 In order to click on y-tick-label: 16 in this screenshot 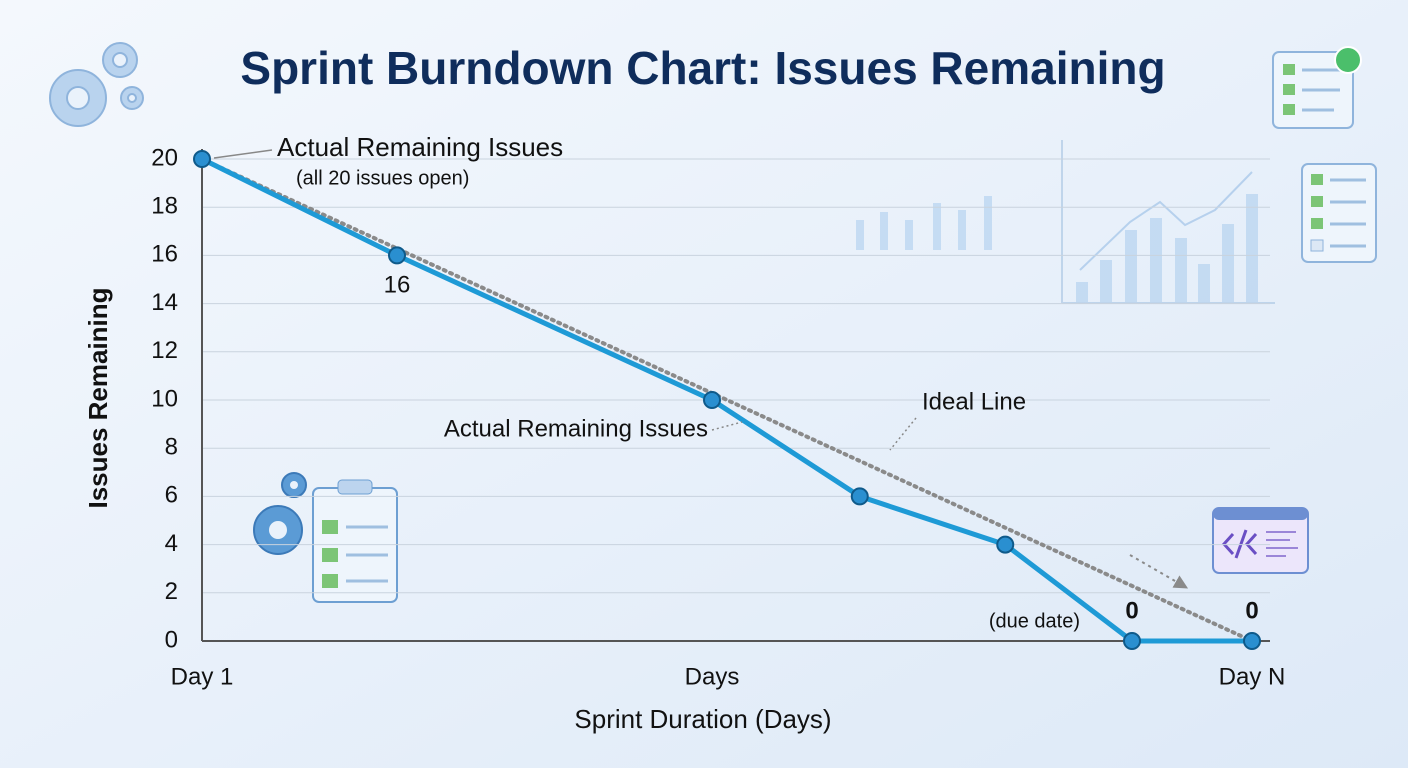, I will do `click(164, 254)`.